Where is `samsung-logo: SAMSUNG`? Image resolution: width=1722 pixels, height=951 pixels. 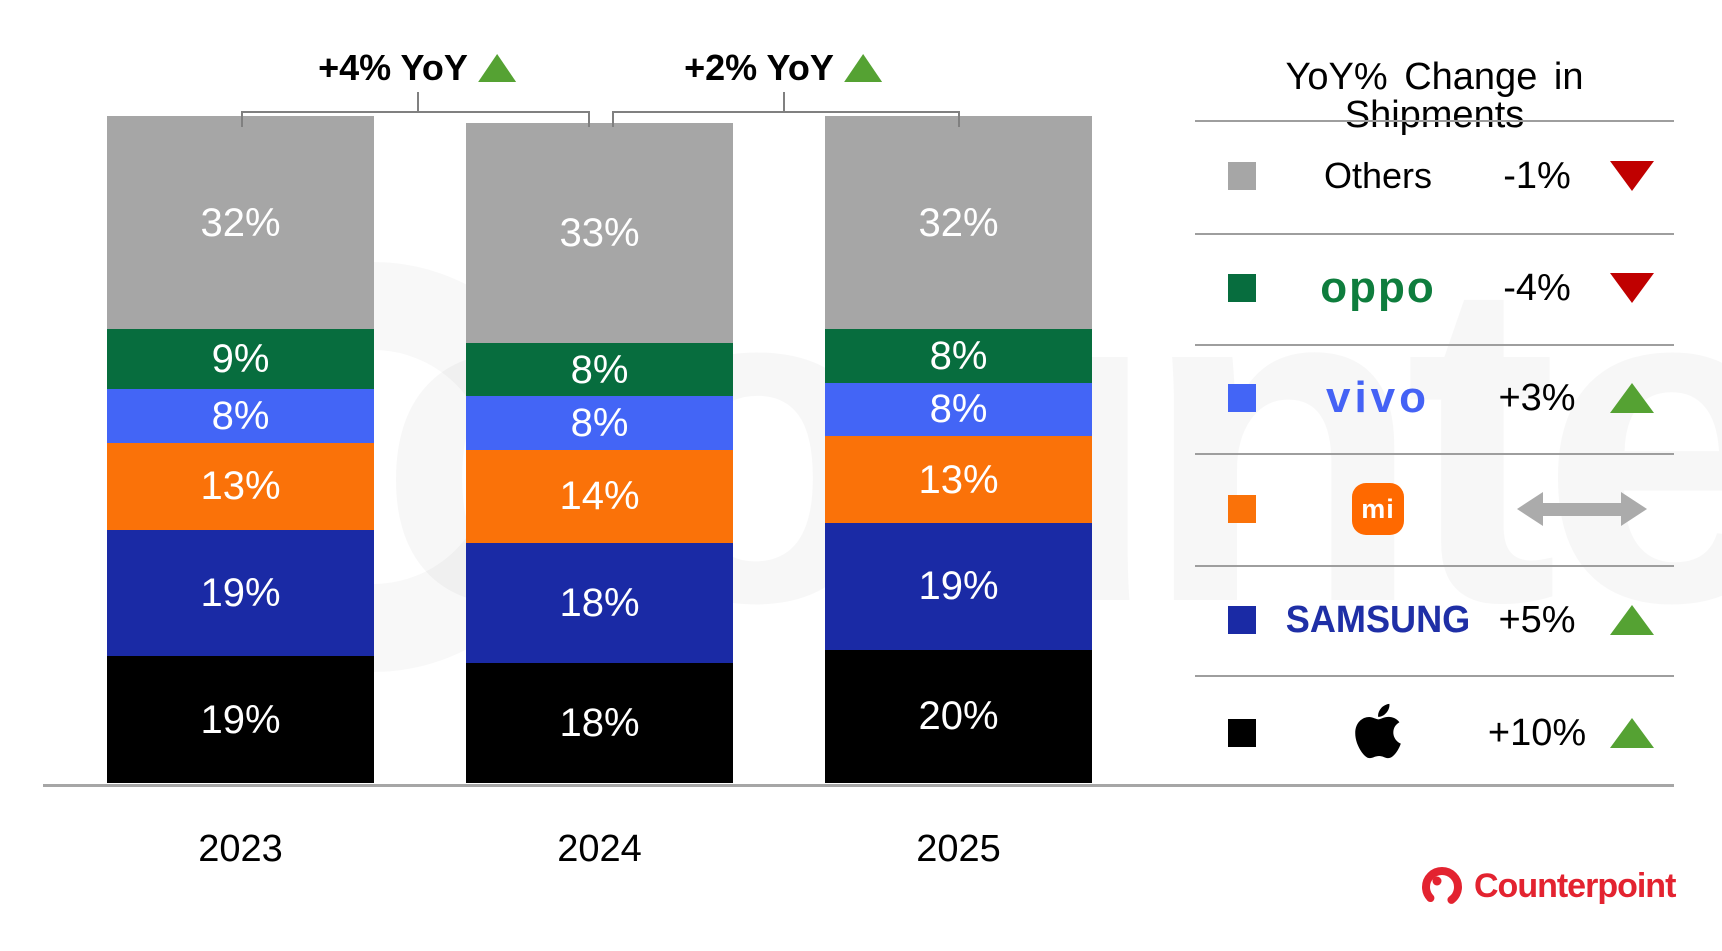
samsung-logo: SAMSUNG is located at coordinates (1378, 620).